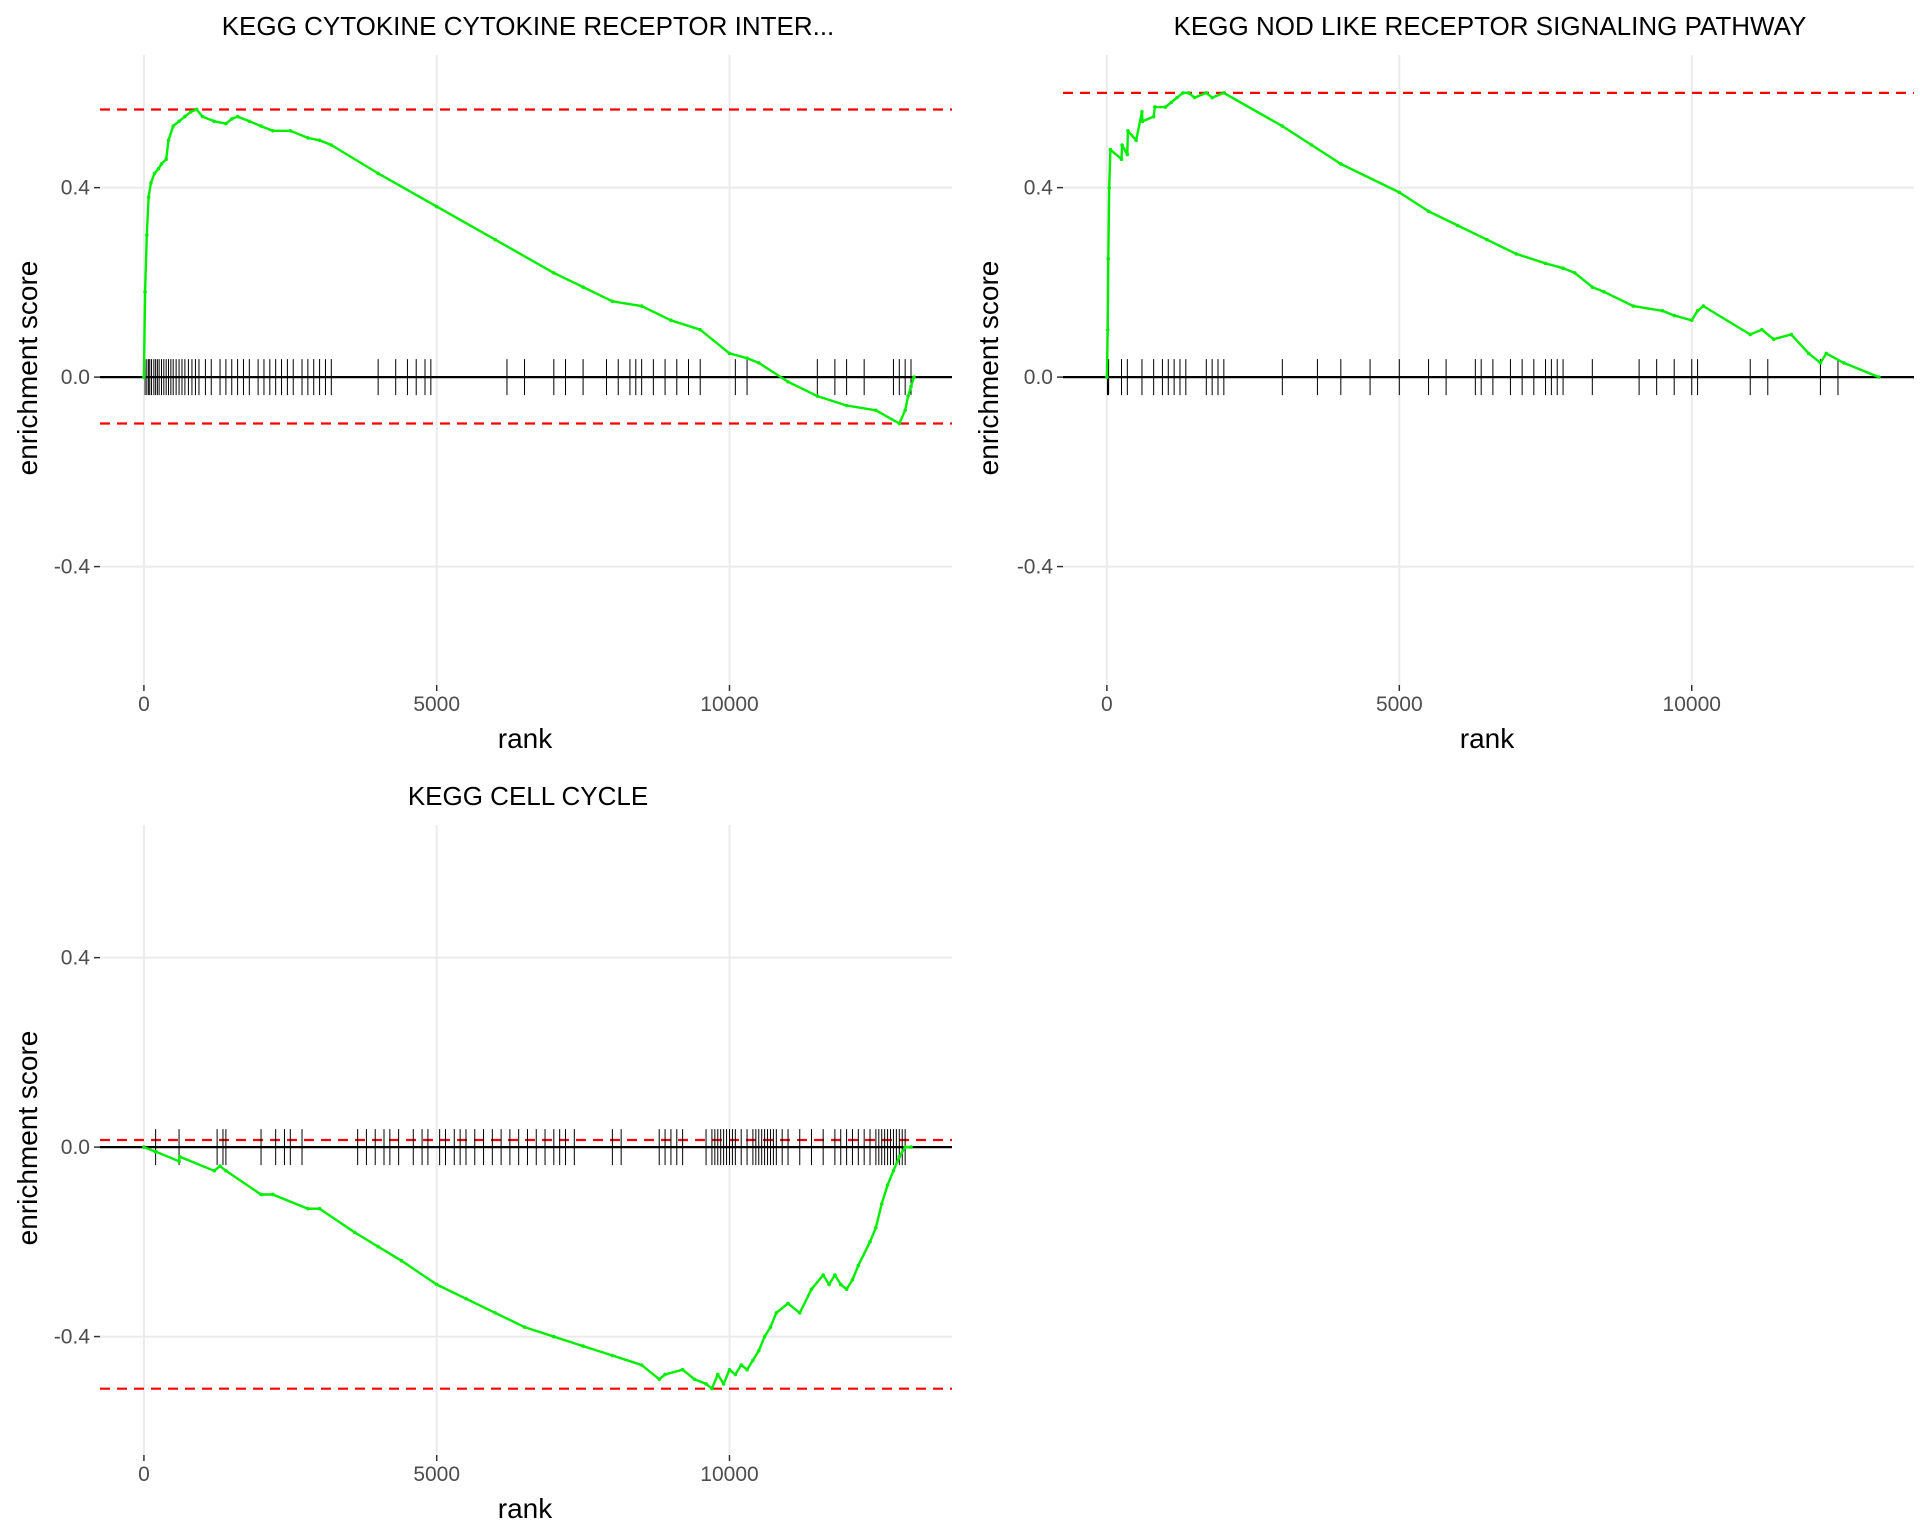 This screenshot has height=1536, width=1920. I want to click on panel-title: KEGG NOD LIKE RECEPTOR SIGNALING PATHWAY, so click(1490, 26).